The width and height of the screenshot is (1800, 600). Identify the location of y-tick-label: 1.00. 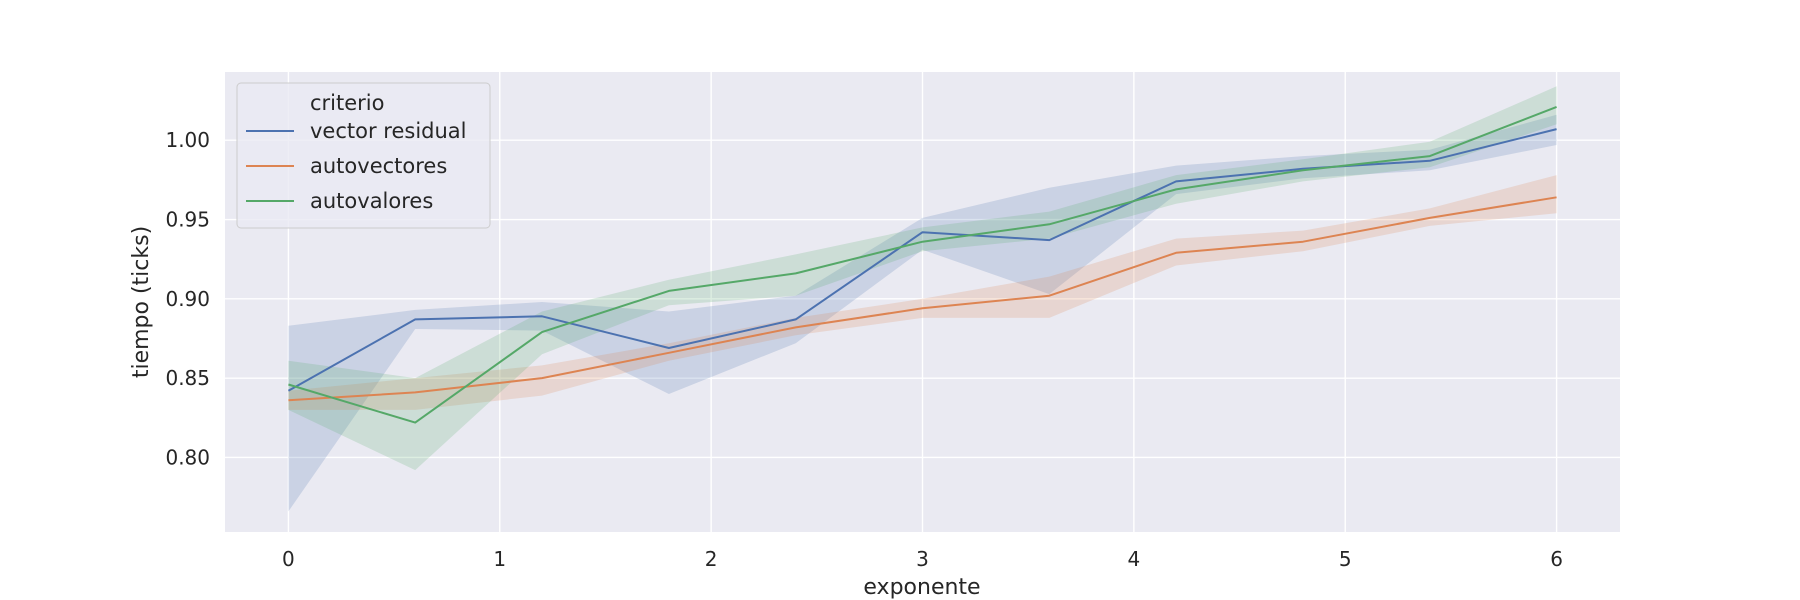
(187, 140).